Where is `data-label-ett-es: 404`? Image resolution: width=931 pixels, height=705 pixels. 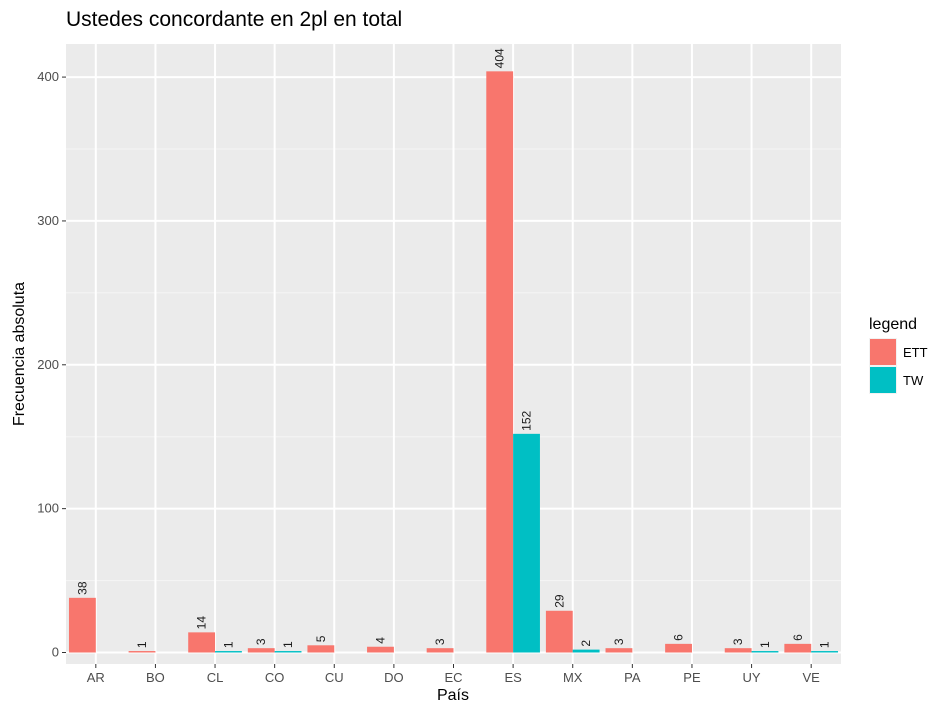 data-label-ett-es: 404 is located at coordinates (500, 58).